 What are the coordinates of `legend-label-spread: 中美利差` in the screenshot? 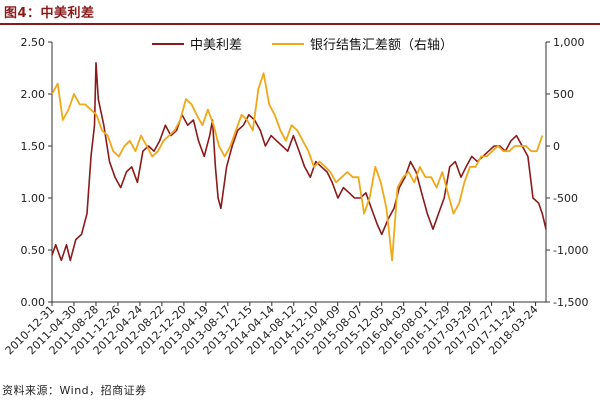 It's located at (216, 45).